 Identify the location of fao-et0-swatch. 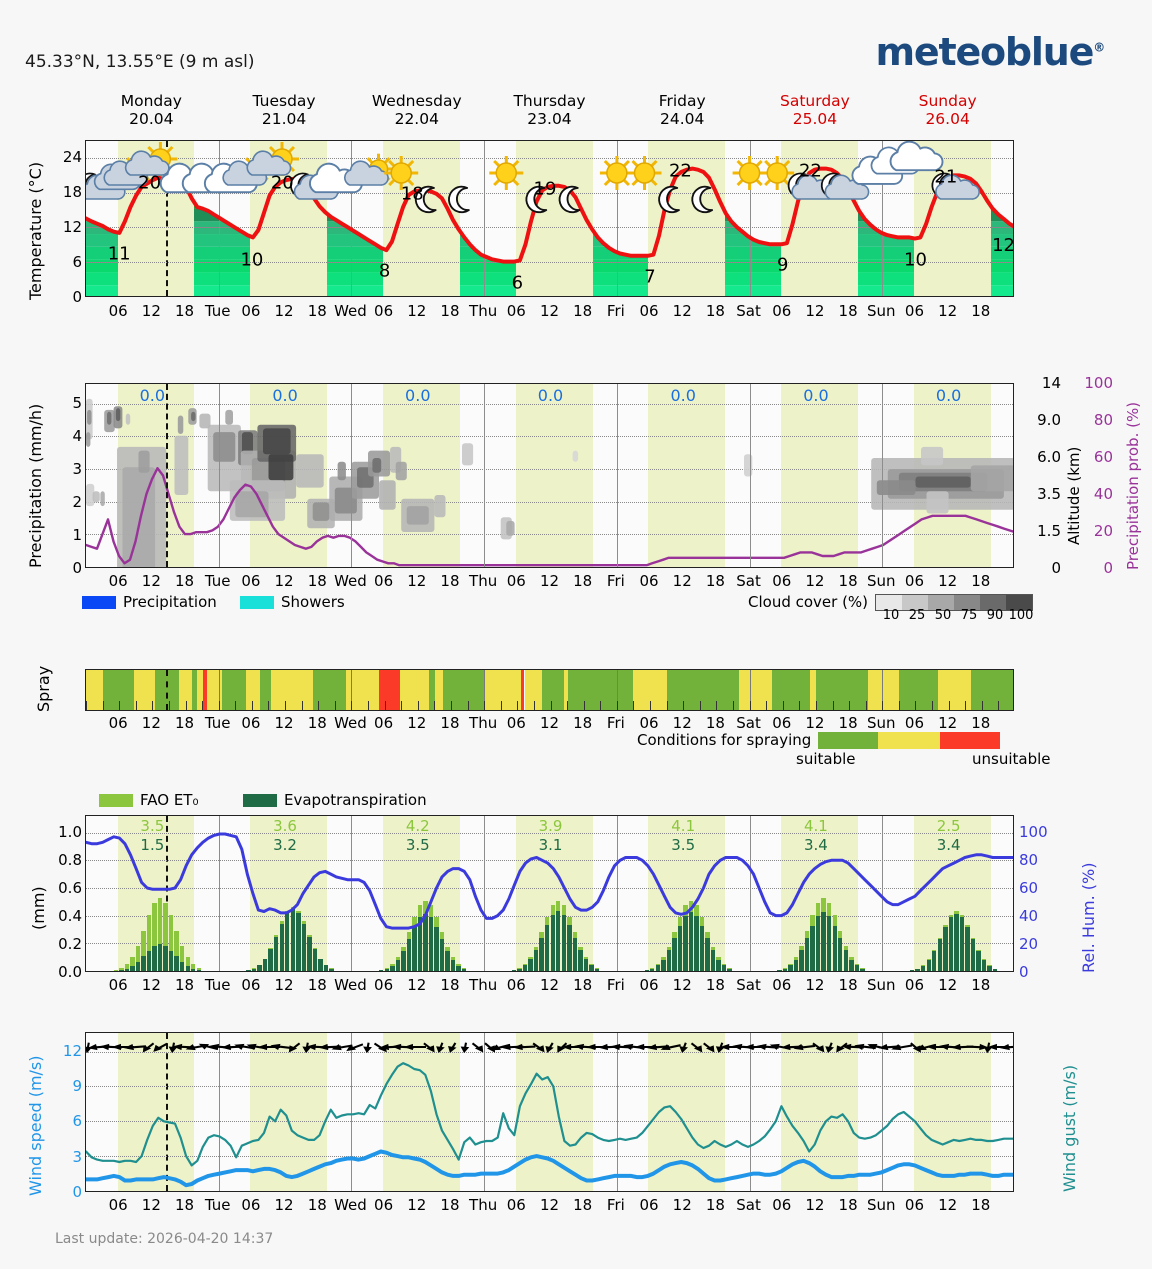
(116, 800).